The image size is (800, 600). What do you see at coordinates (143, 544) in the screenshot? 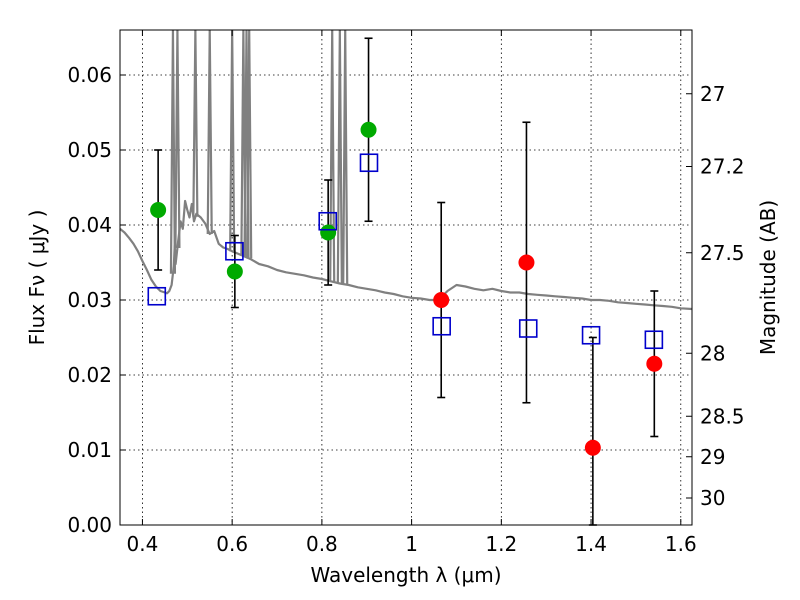
I see `x-tick-label: 0.4` at bounding box center [143, 544].